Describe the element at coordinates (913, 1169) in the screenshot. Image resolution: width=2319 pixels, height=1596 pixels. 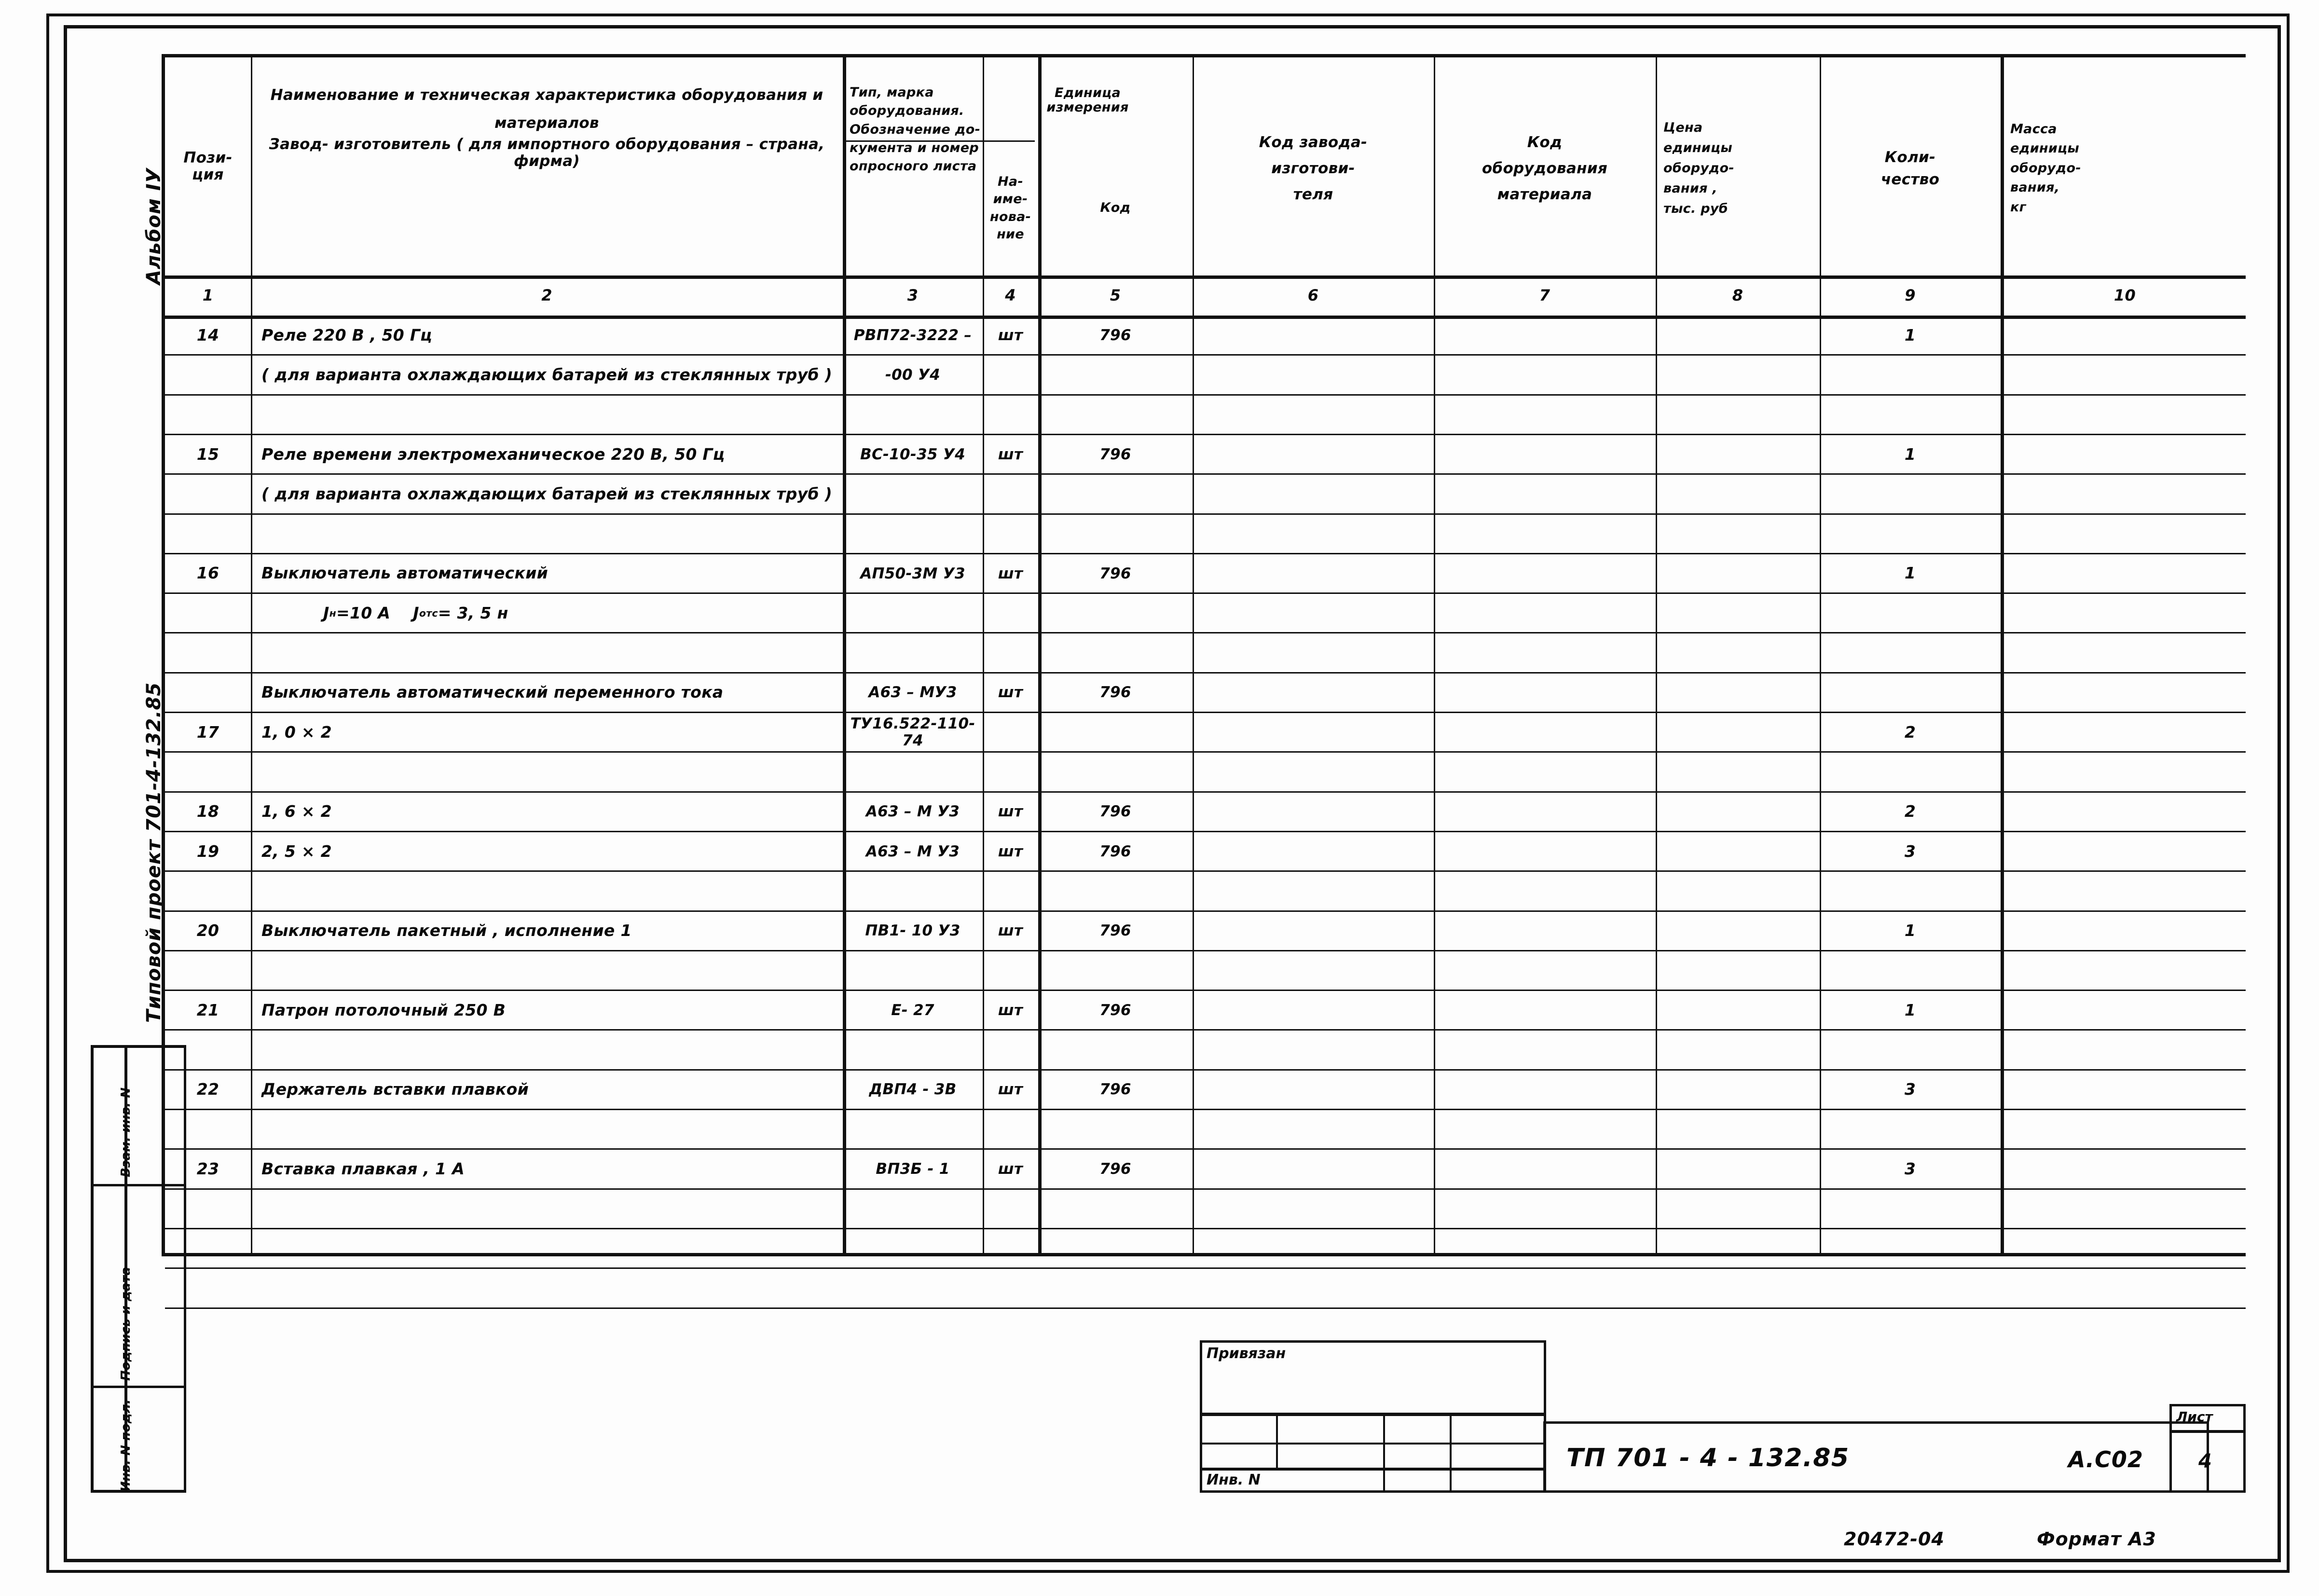
I see `cell-type-mark: ВП3Б - 1` at that location.